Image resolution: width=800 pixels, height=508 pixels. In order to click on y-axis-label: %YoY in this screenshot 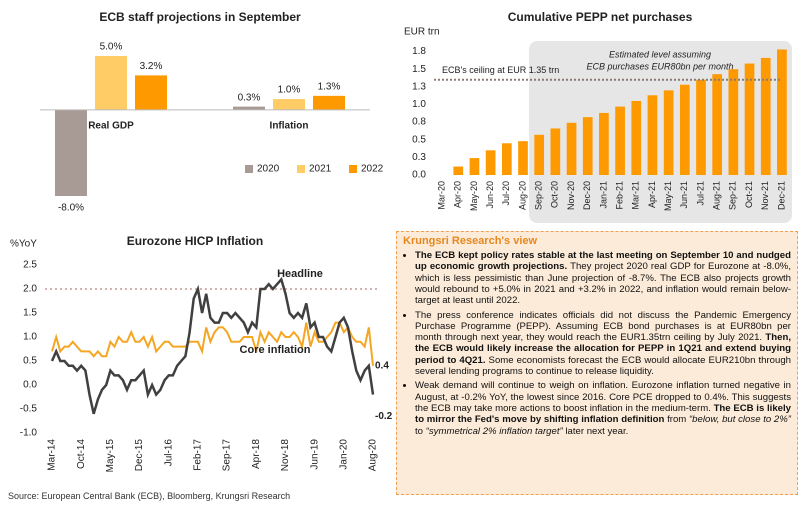, I will do `click(23, 244)`.